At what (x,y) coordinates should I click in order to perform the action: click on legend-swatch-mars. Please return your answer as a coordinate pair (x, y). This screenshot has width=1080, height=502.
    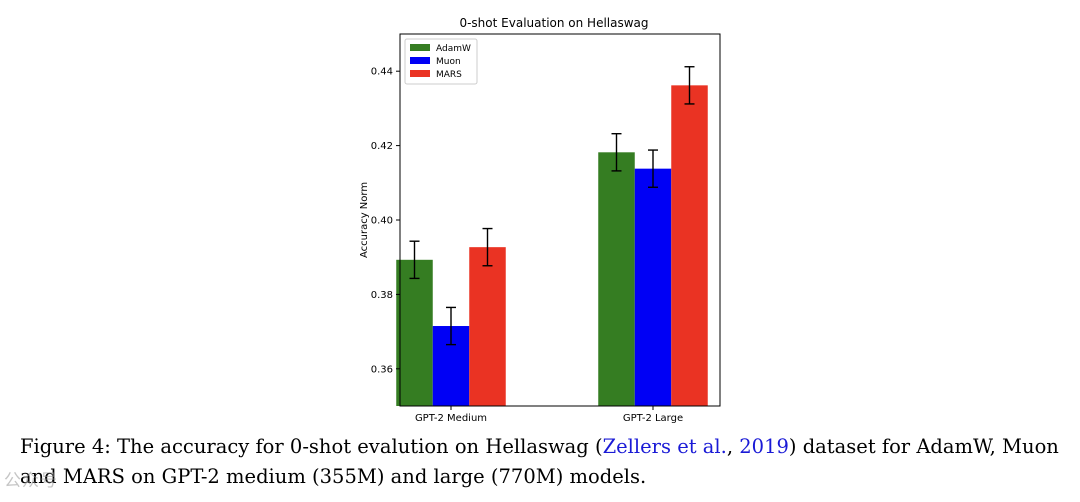
    Looking at the image, I should click on (420, 73).